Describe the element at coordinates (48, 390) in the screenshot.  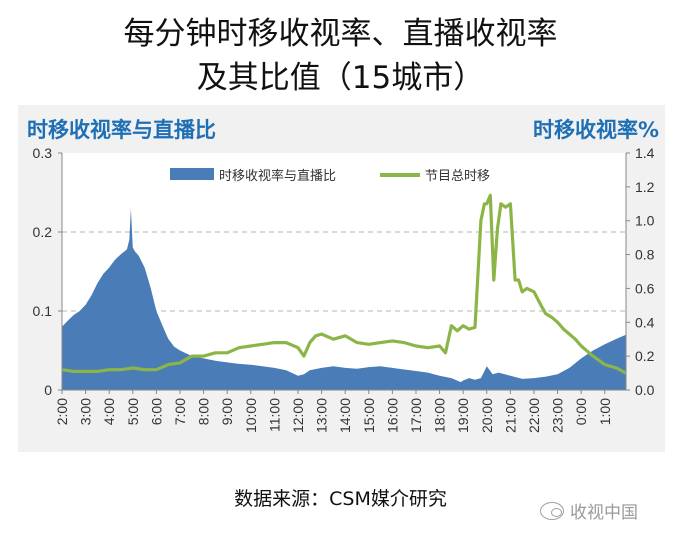
I see `left-tick-label: 0` at that location.